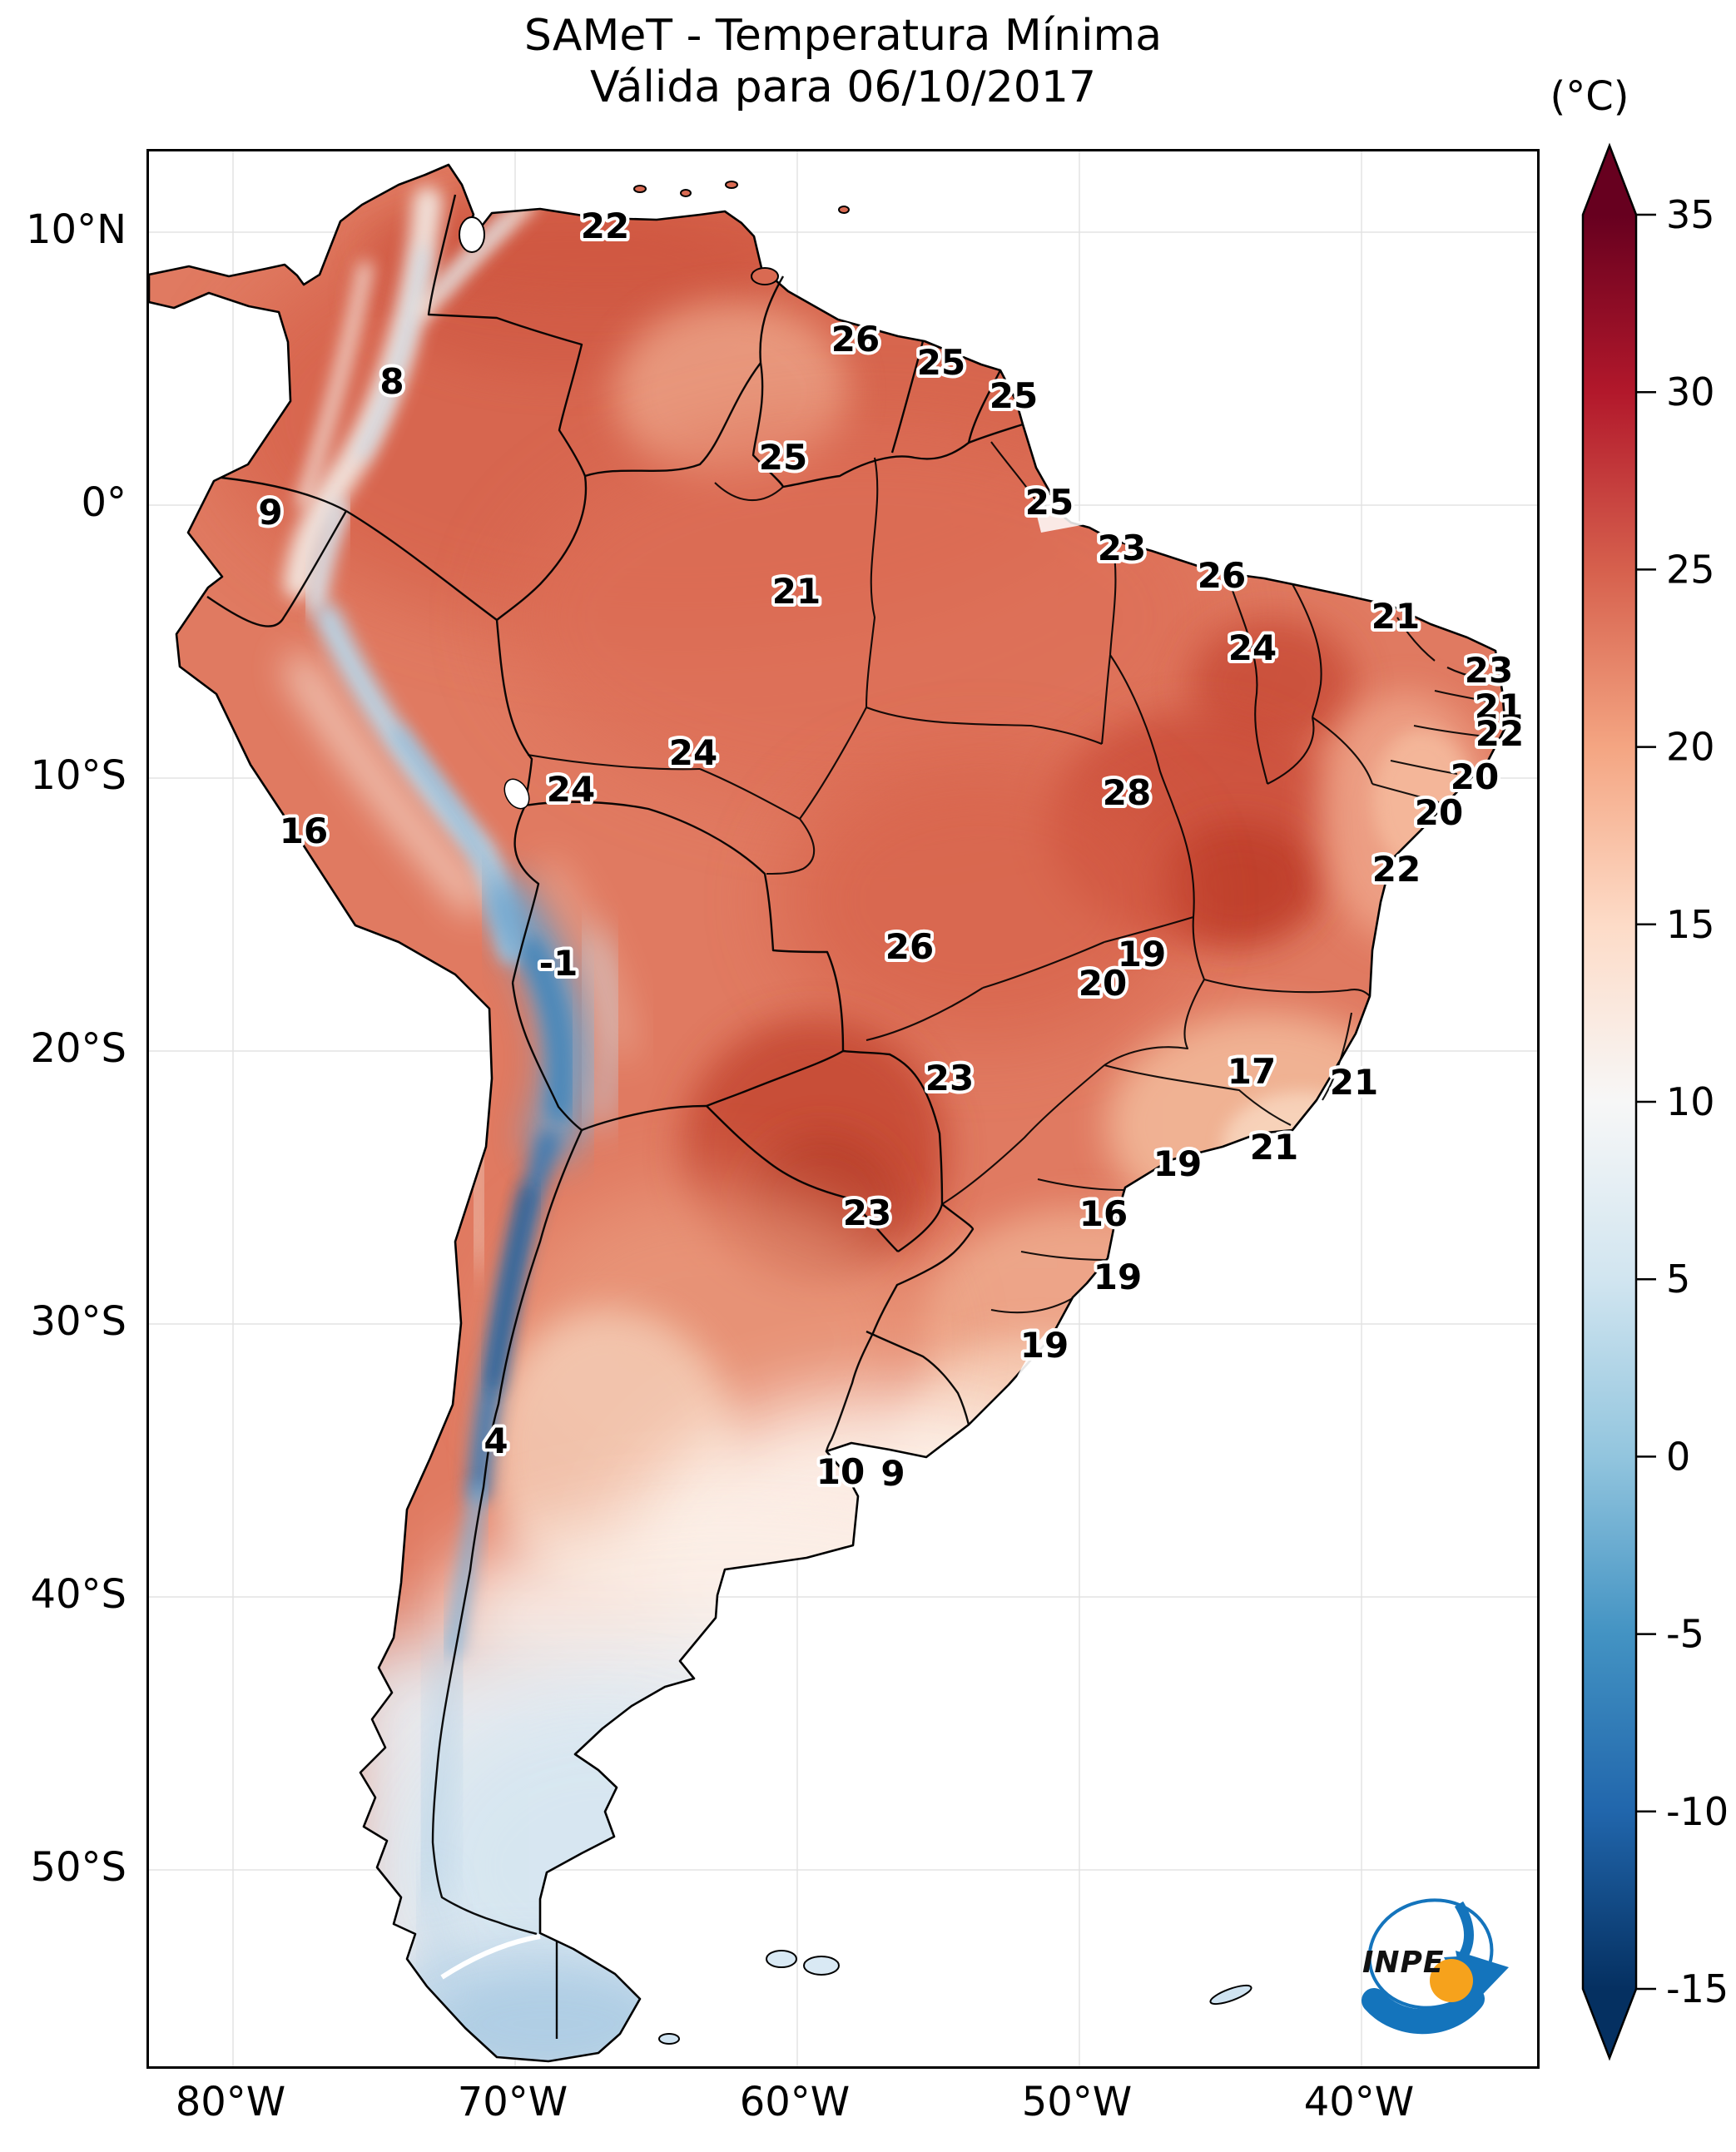 The image size is (1736, 2152). What do you see at coordinates (76, 229) in the screenshot?
I see `lat-tick-label: 10°N` at bounding box center [76, 229].